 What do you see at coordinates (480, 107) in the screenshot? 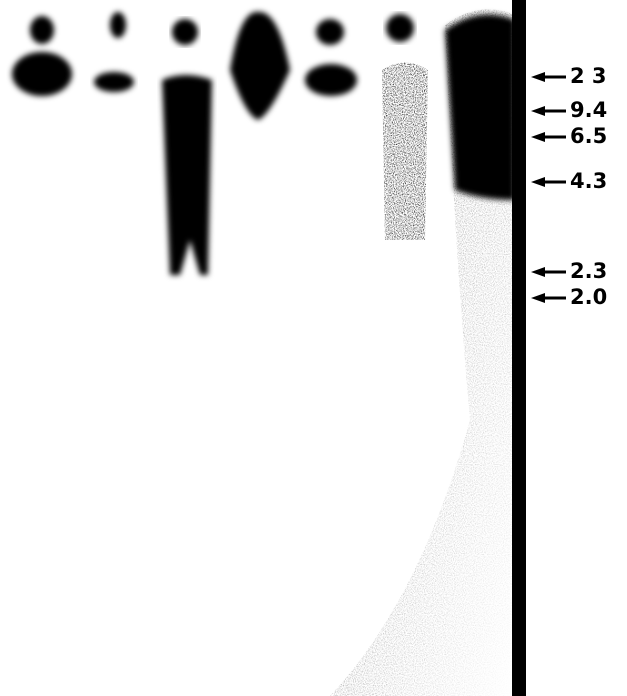
I see `smear-core` at bounding box center [480, 107].